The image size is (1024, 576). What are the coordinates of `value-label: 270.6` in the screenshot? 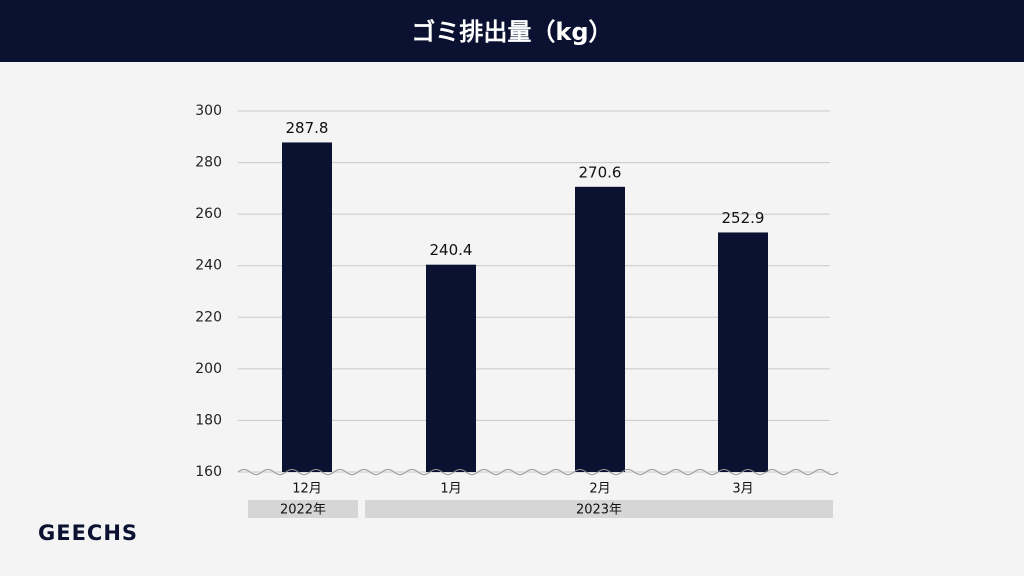 It's located at (600, 172).